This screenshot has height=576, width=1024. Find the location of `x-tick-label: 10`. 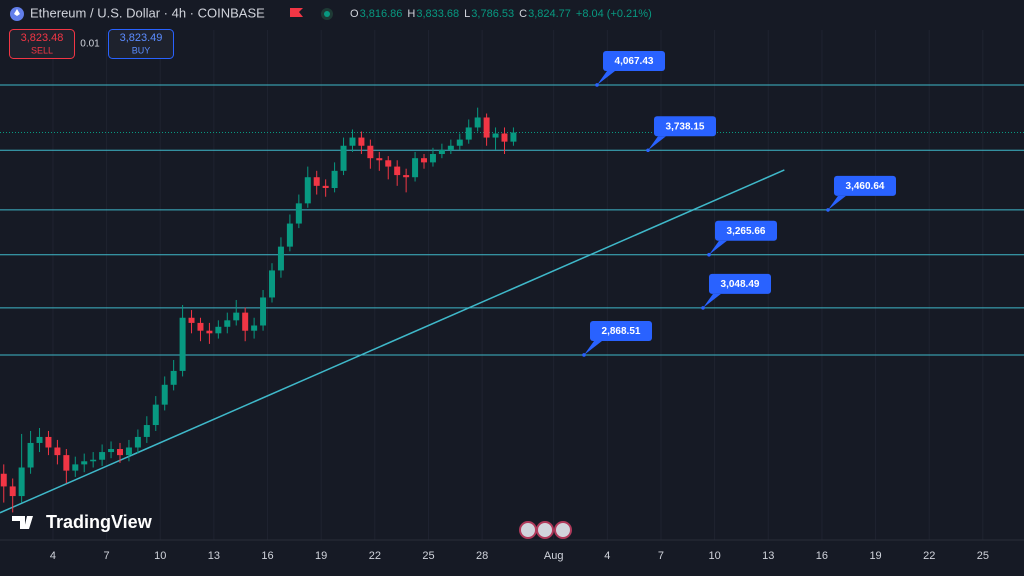

x-tick-label: 10 is located at coordinates (160, 556).